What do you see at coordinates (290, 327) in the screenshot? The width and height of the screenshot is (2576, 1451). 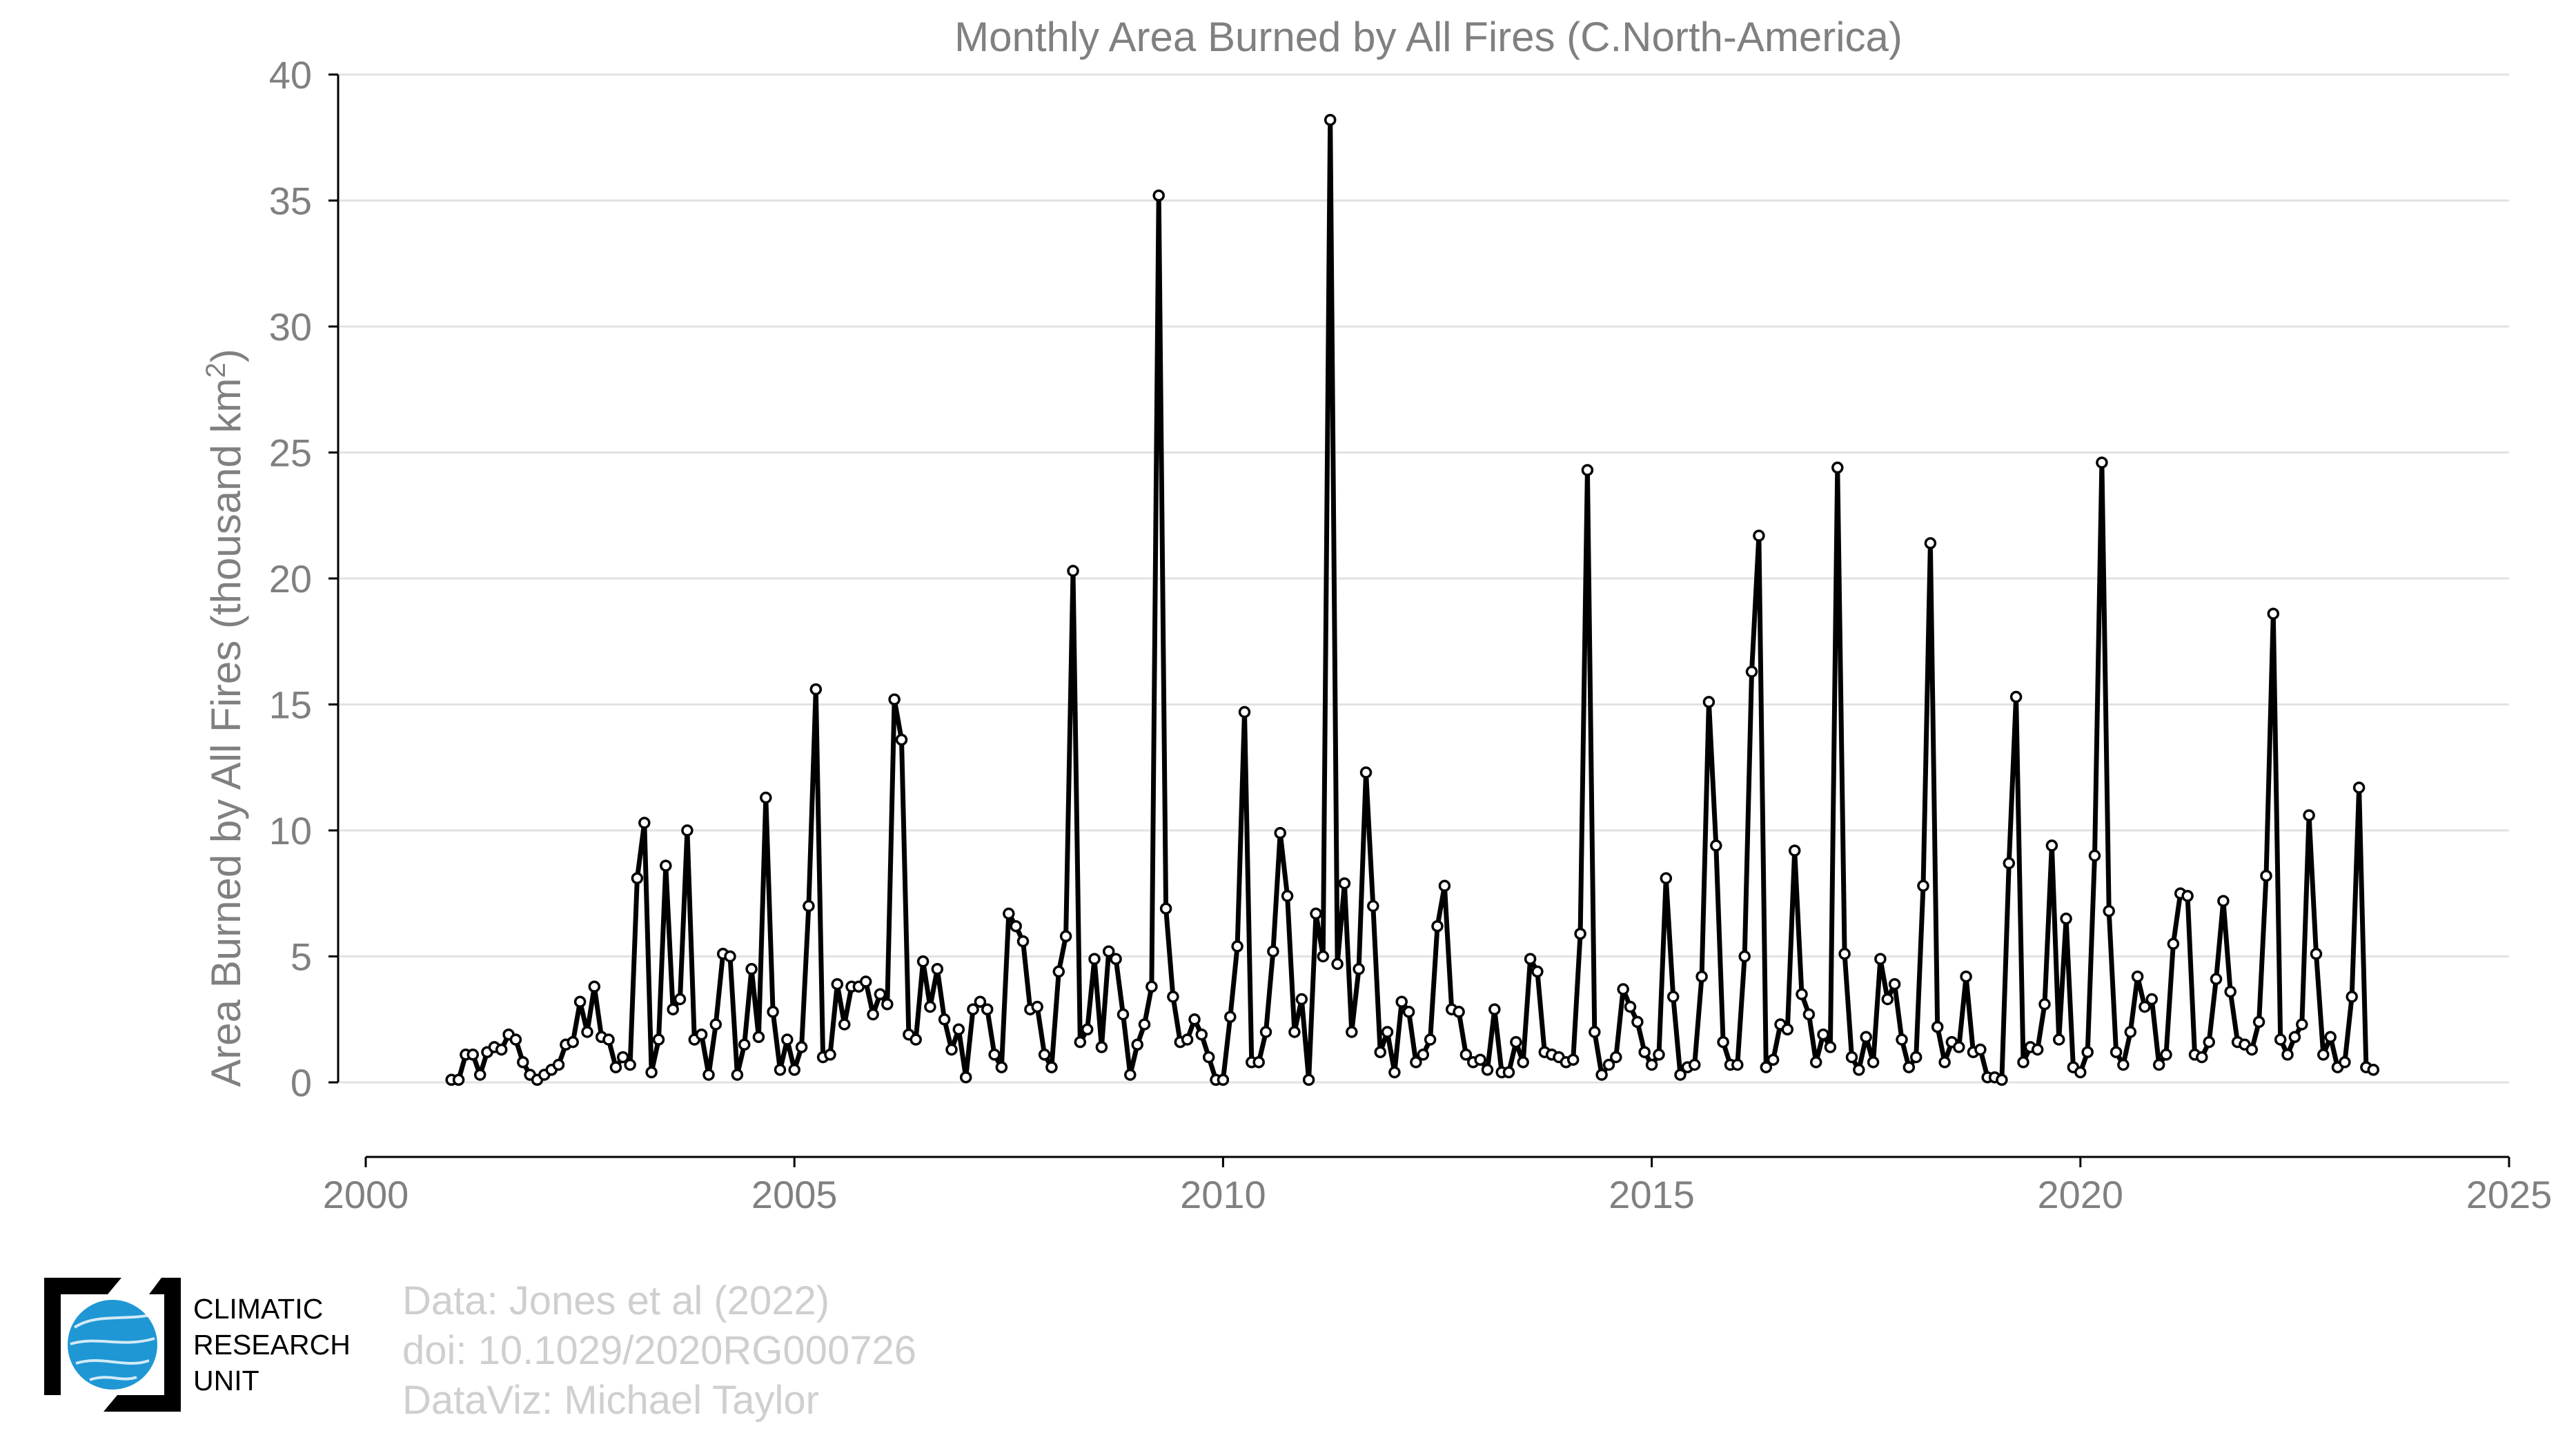 I see `y-tick-label-30: 30` at bounding box center [290, 327].